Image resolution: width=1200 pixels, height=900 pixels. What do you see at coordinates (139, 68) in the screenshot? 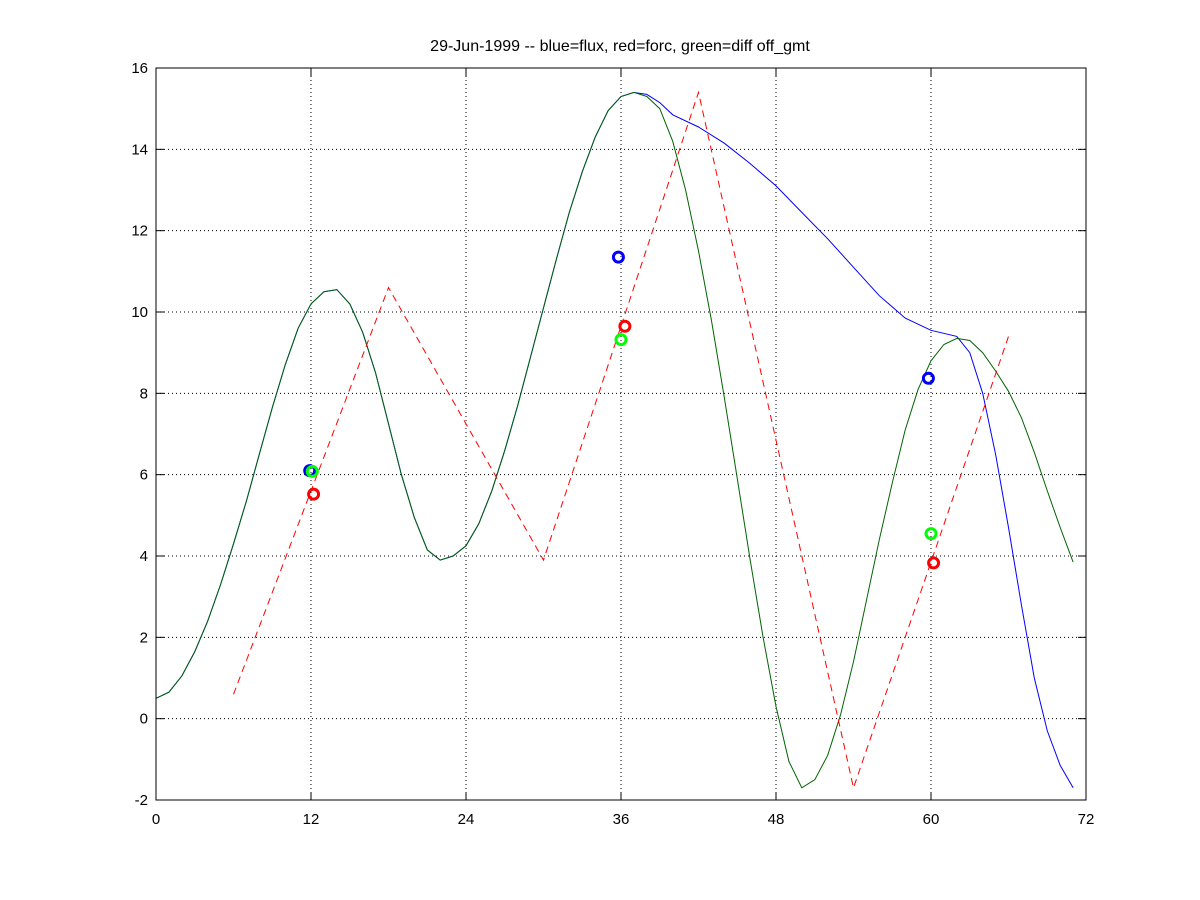
I see `y-tick-label: 16` at bounding box center [139, 68].